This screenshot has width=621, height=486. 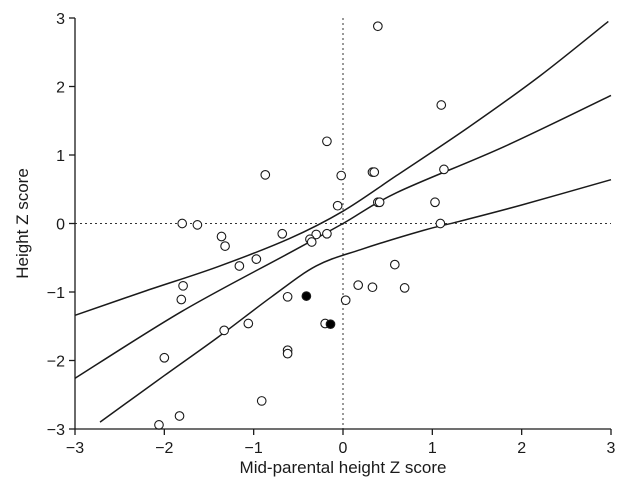 I want to click on x-tick-label: 2, so click(x=521, y=448).